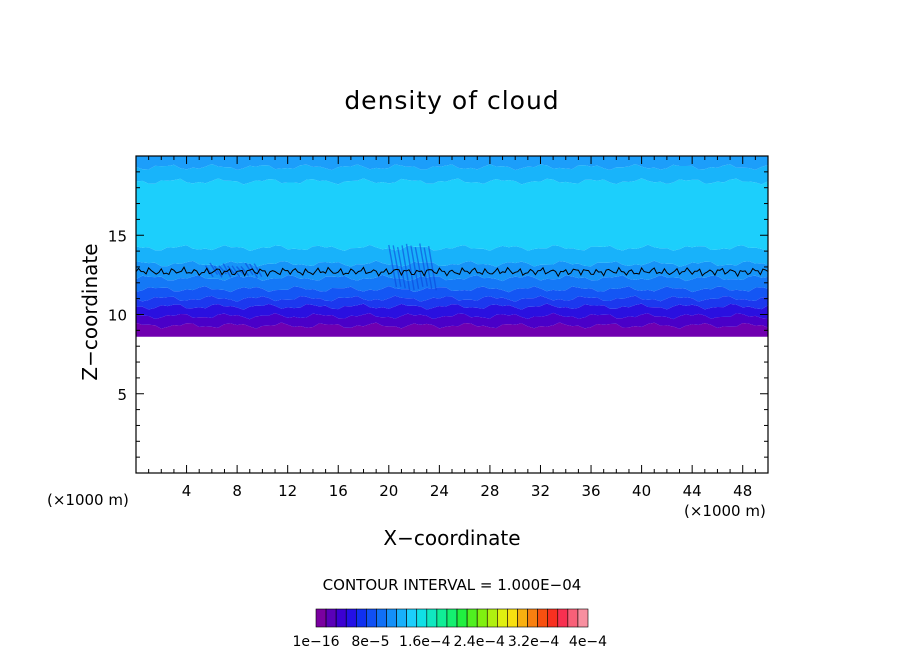  What do you see at coordinates (370, 642) in the screenshot?
I see `colorbar-label: 8e−5` at bounding box center [370, 642].